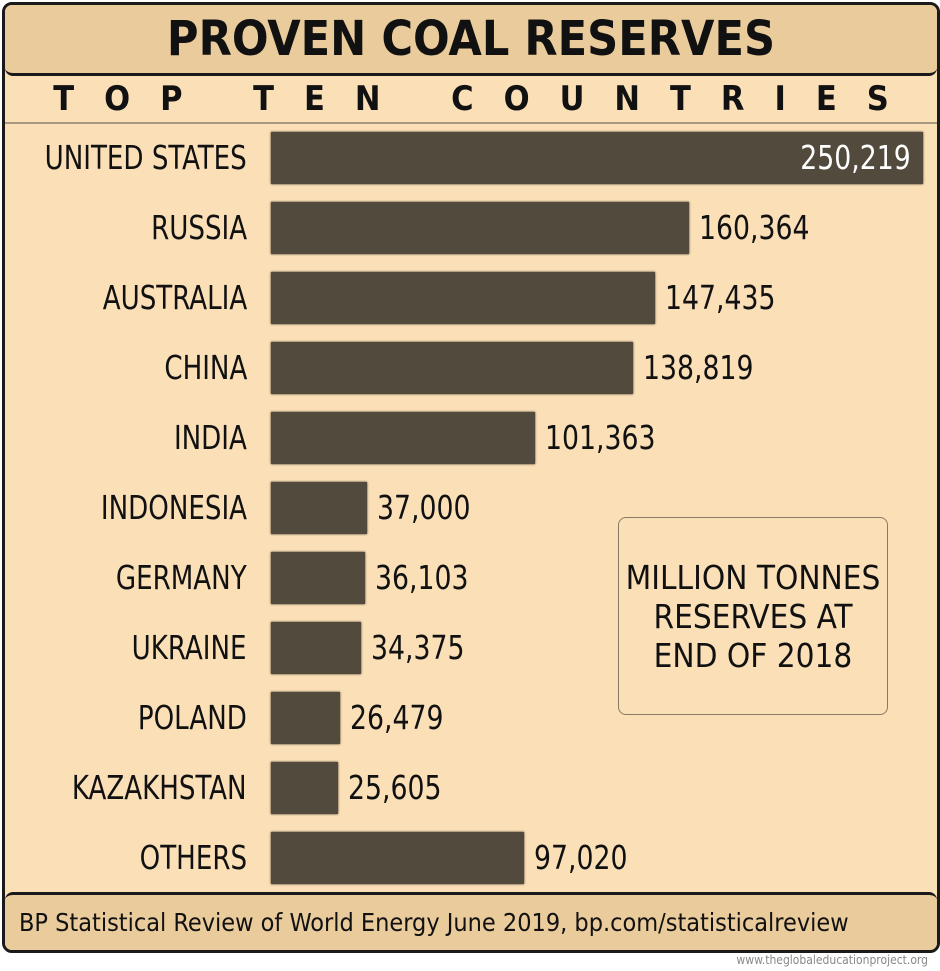  What do you see at coordinates (394, 787) in the screenshot?
I see `value-label: 25,605` at bounding box center [394, 787].